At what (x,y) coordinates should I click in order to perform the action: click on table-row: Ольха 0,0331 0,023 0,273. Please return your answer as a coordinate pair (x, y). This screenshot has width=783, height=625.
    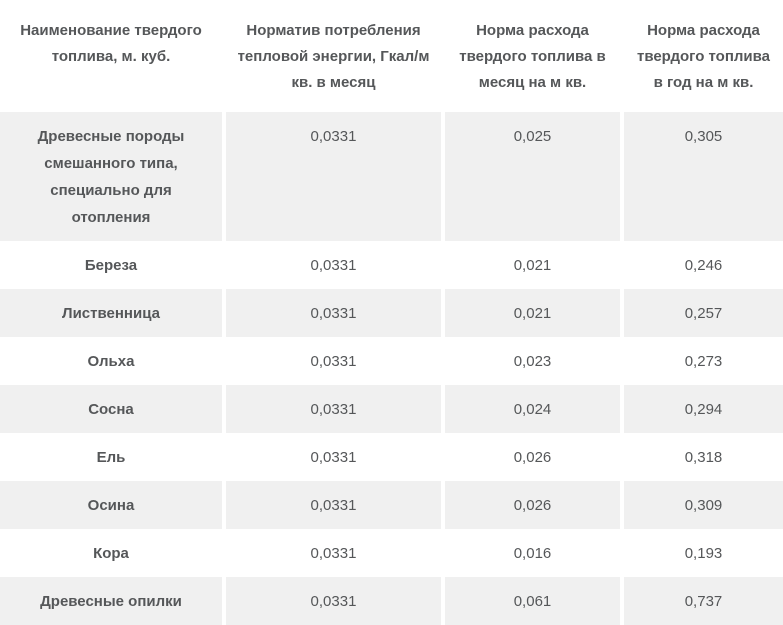
    Looking at the image, I should click on (391, 361).